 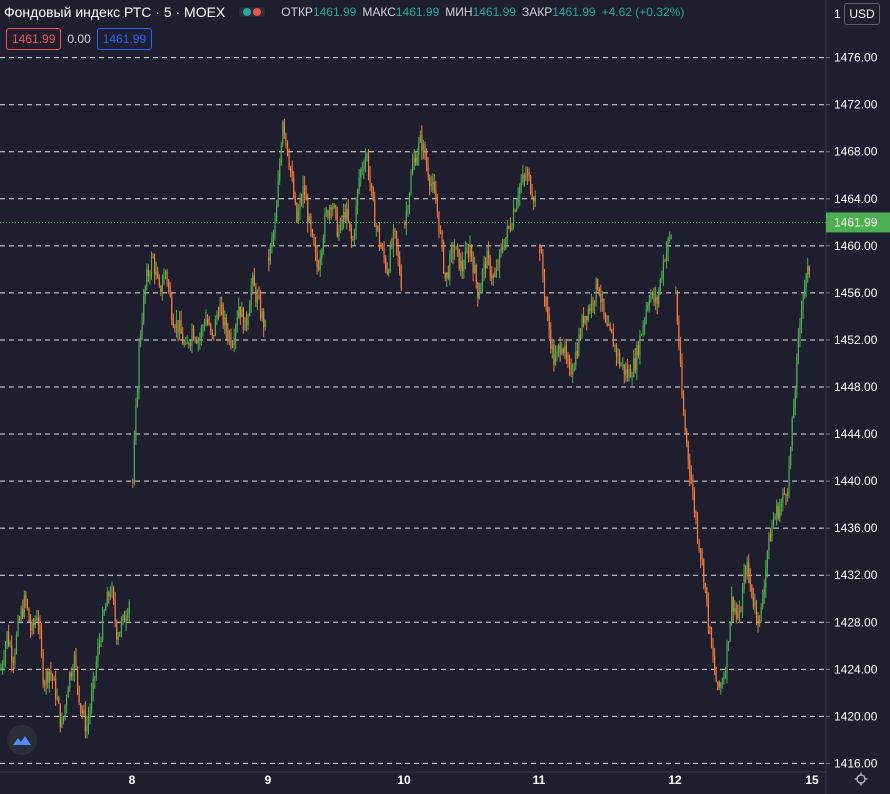 What do you see at coordinates (22, 740) in the screenshot?
I see `tradingview-logo-icon` at bounding box center [22, 740].